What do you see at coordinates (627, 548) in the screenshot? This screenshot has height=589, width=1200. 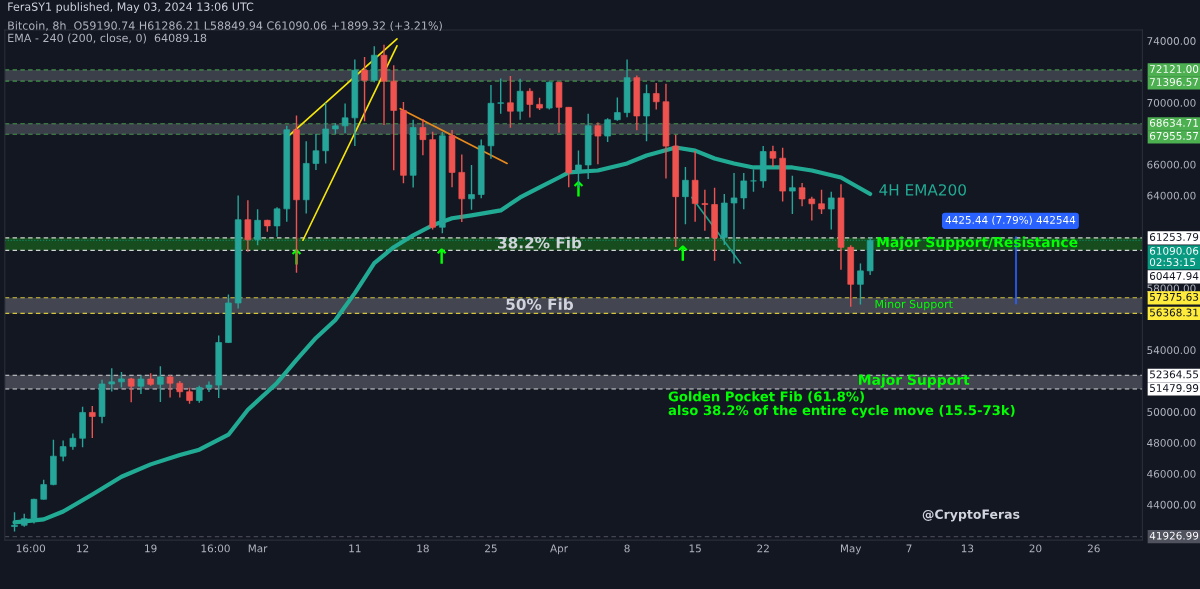 I see `x-tick-label: 8` at bounding box center [627, 548].